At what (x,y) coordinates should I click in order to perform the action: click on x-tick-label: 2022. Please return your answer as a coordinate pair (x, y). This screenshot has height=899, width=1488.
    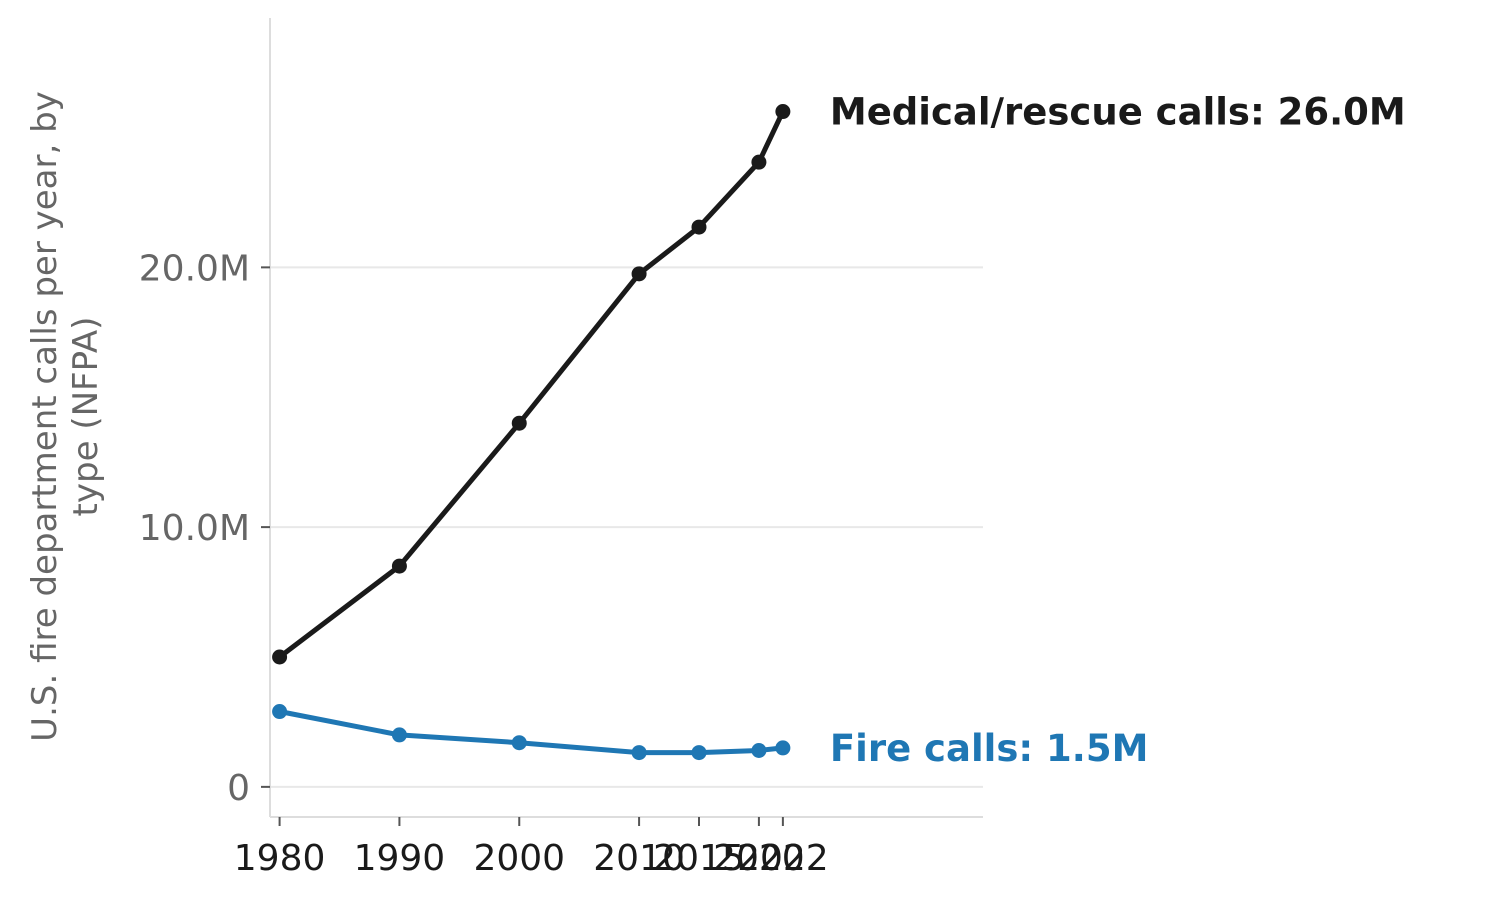
    Looking at the image, I should click on (783, 858).